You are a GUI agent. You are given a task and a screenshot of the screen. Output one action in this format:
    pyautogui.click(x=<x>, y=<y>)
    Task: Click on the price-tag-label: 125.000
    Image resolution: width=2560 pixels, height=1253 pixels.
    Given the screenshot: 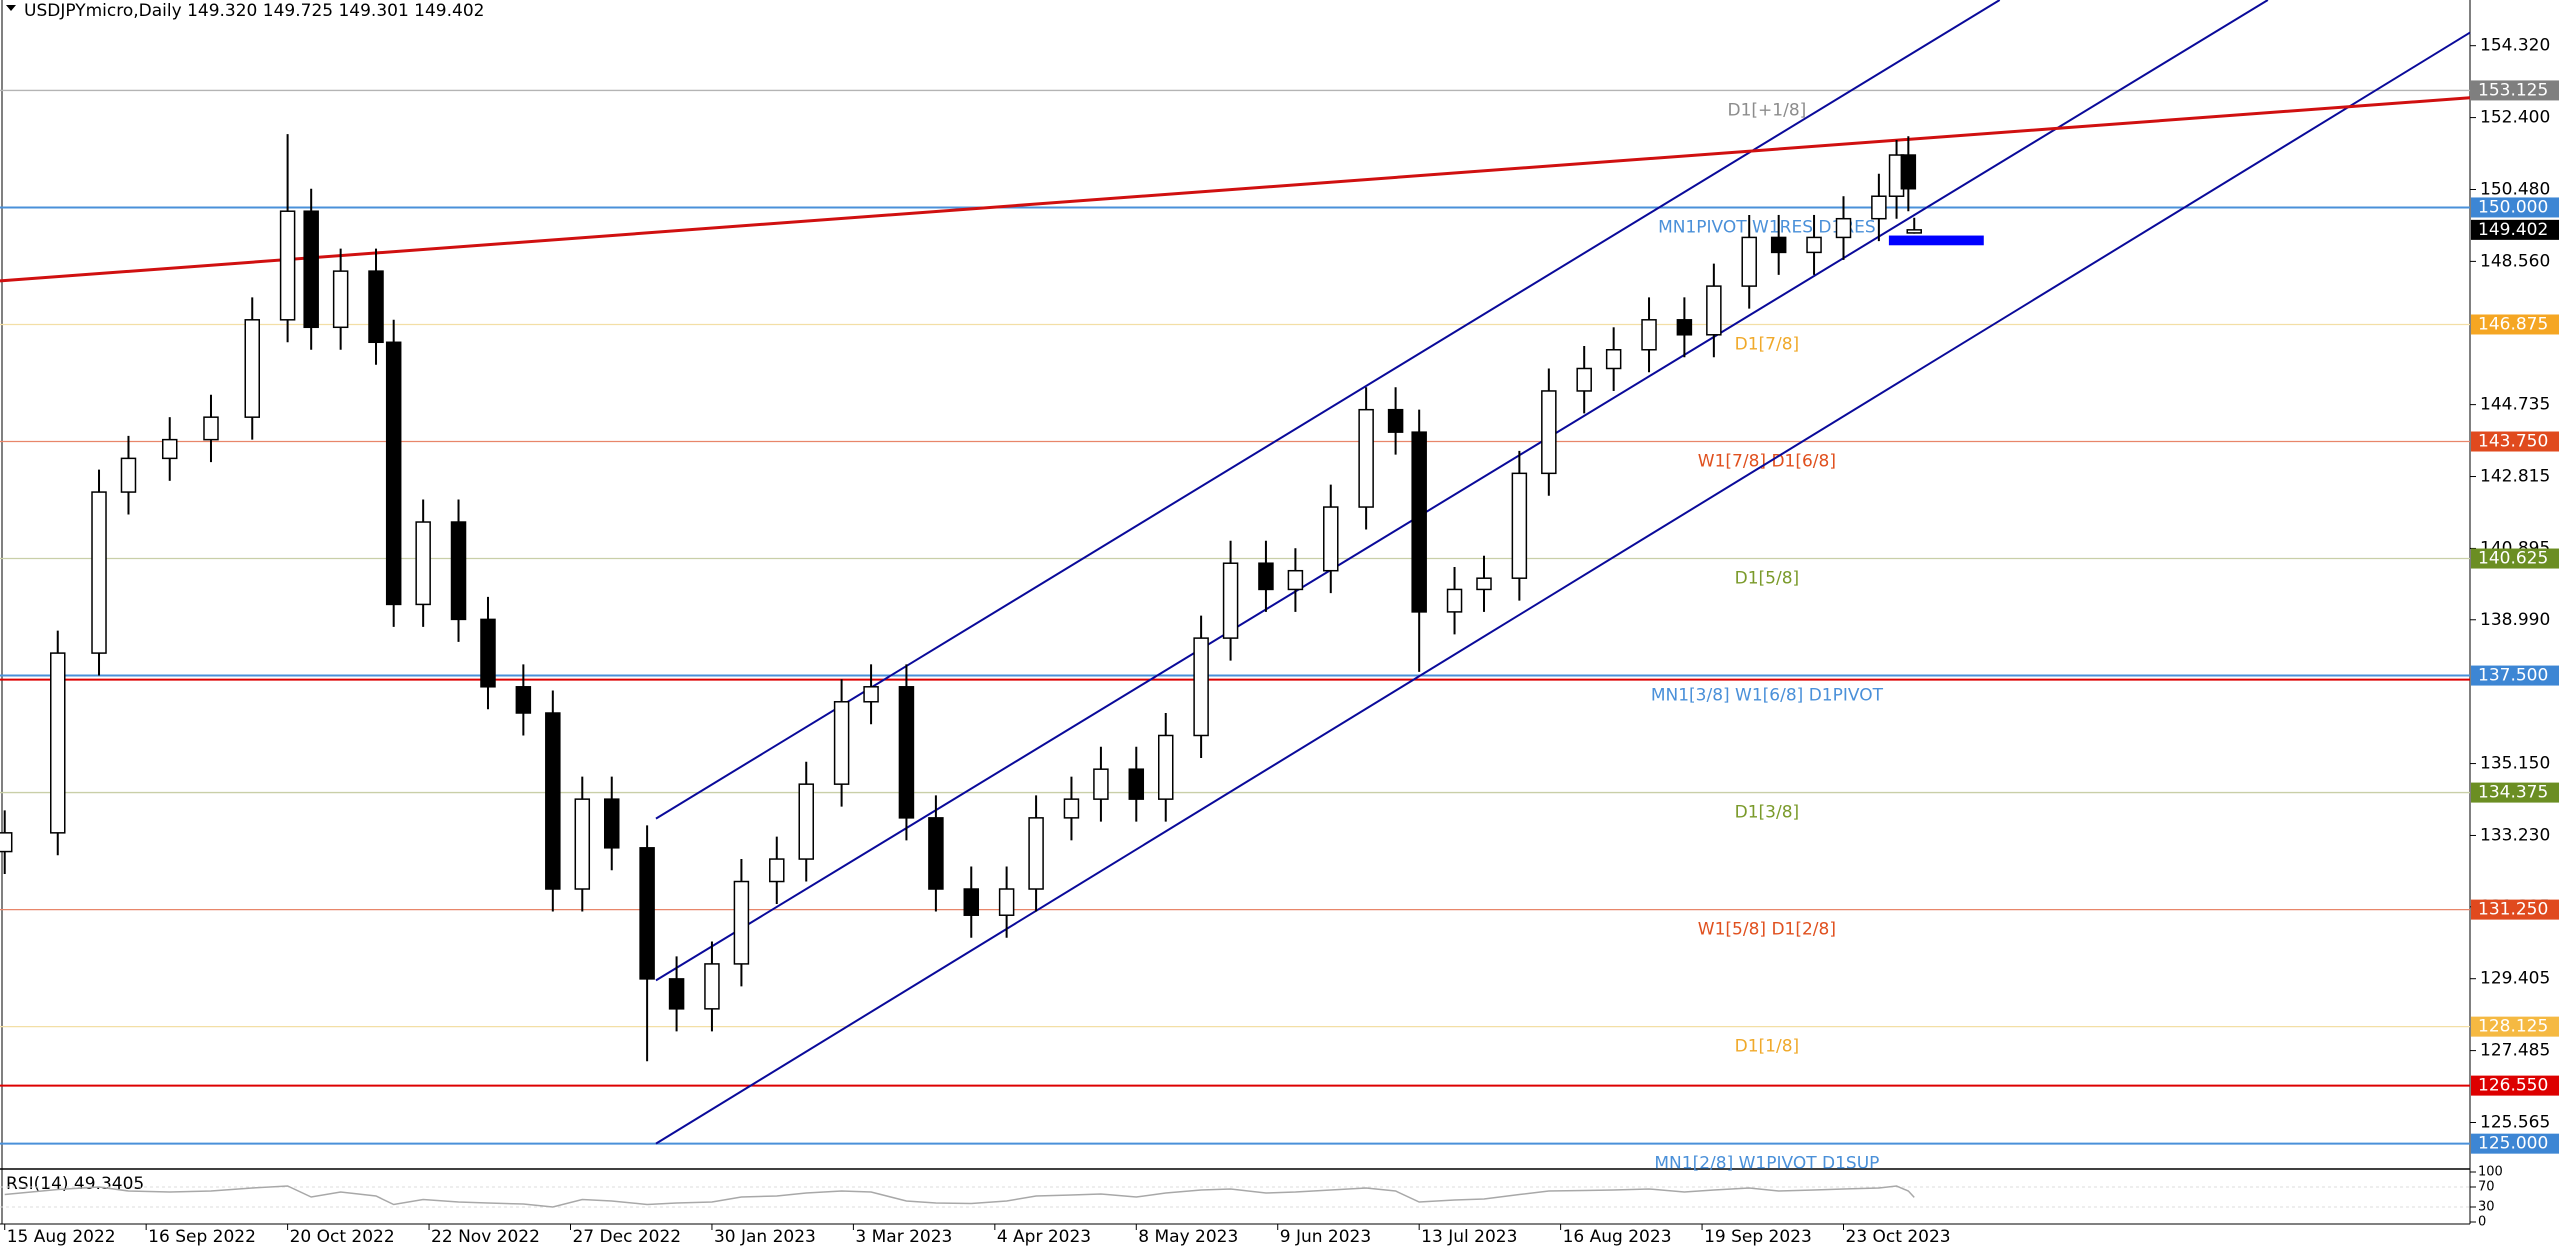 What is the action you would take?
    pyautogui.click(x=2513, y=1144)
    